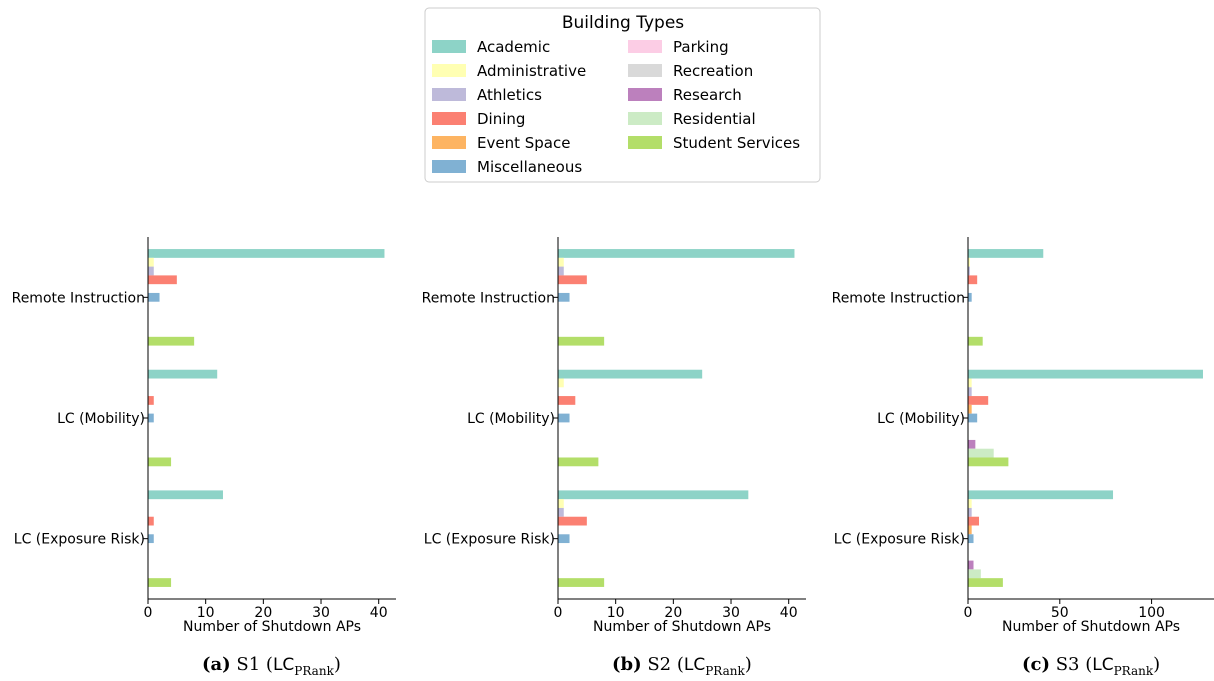  I want to click on legend-label-residential: Residential, so click(714, 119).